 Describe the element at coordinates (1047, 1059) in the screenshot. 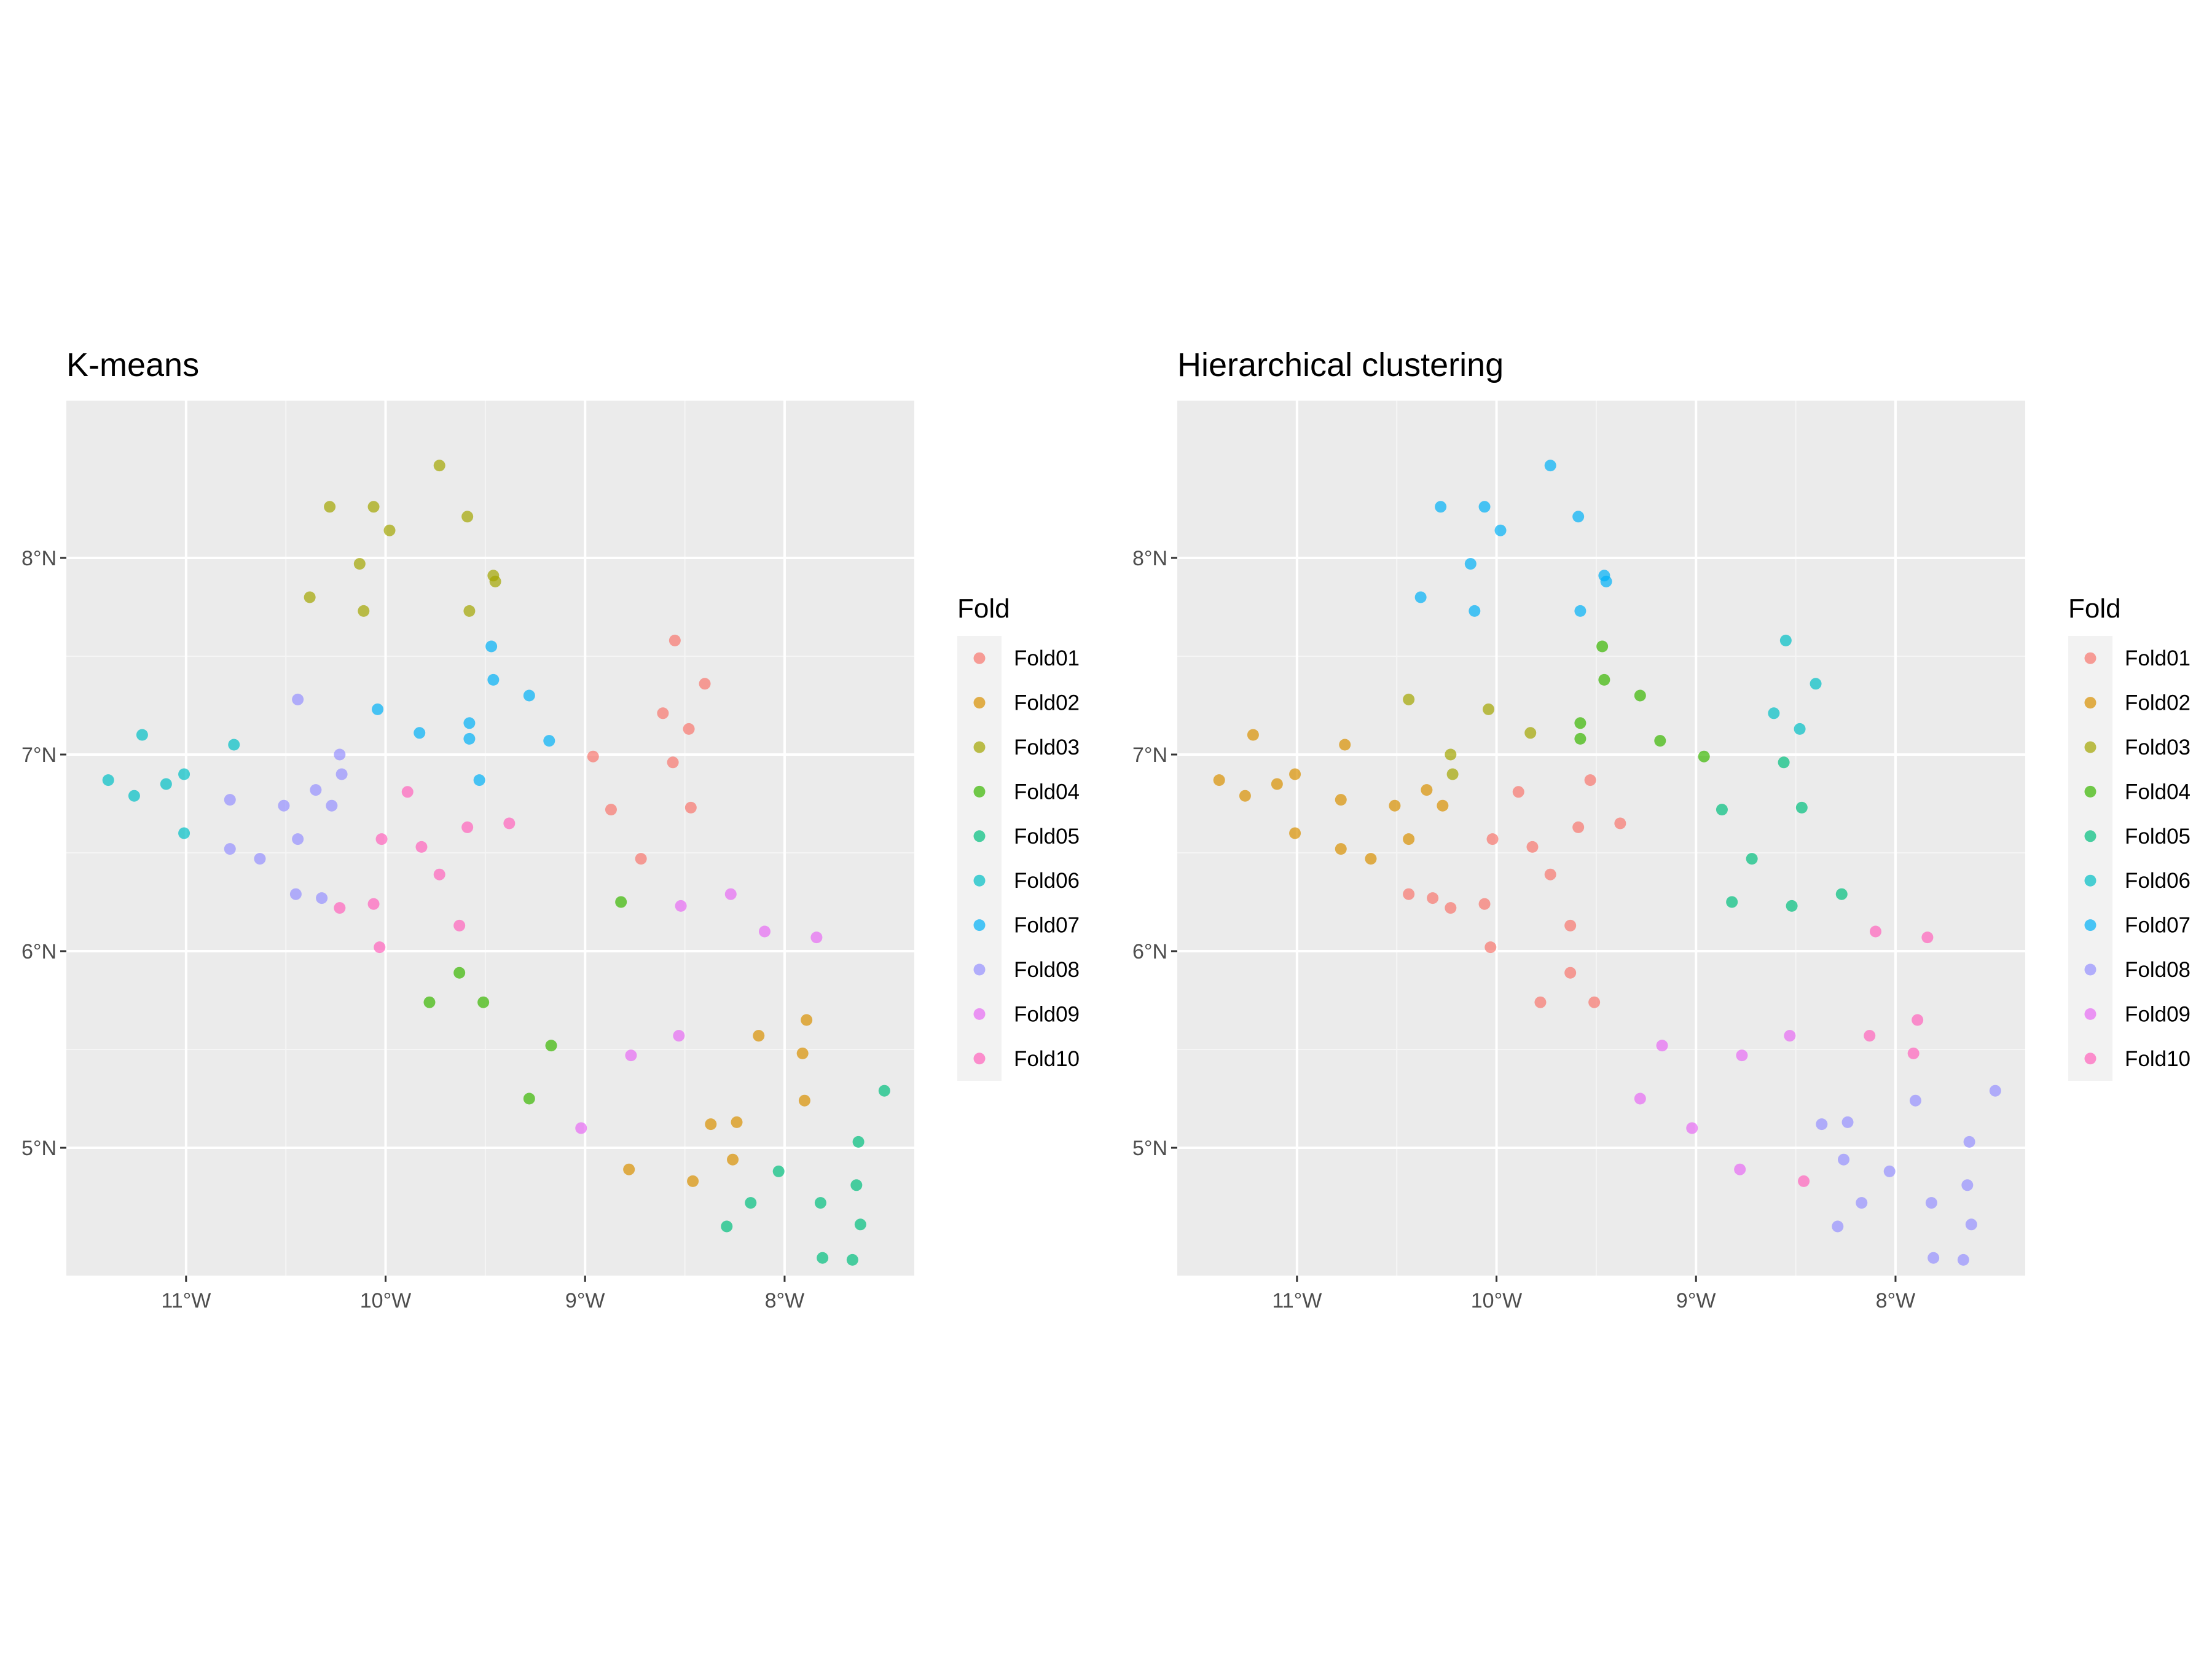

I see `legend-label: Fold10` at that location.